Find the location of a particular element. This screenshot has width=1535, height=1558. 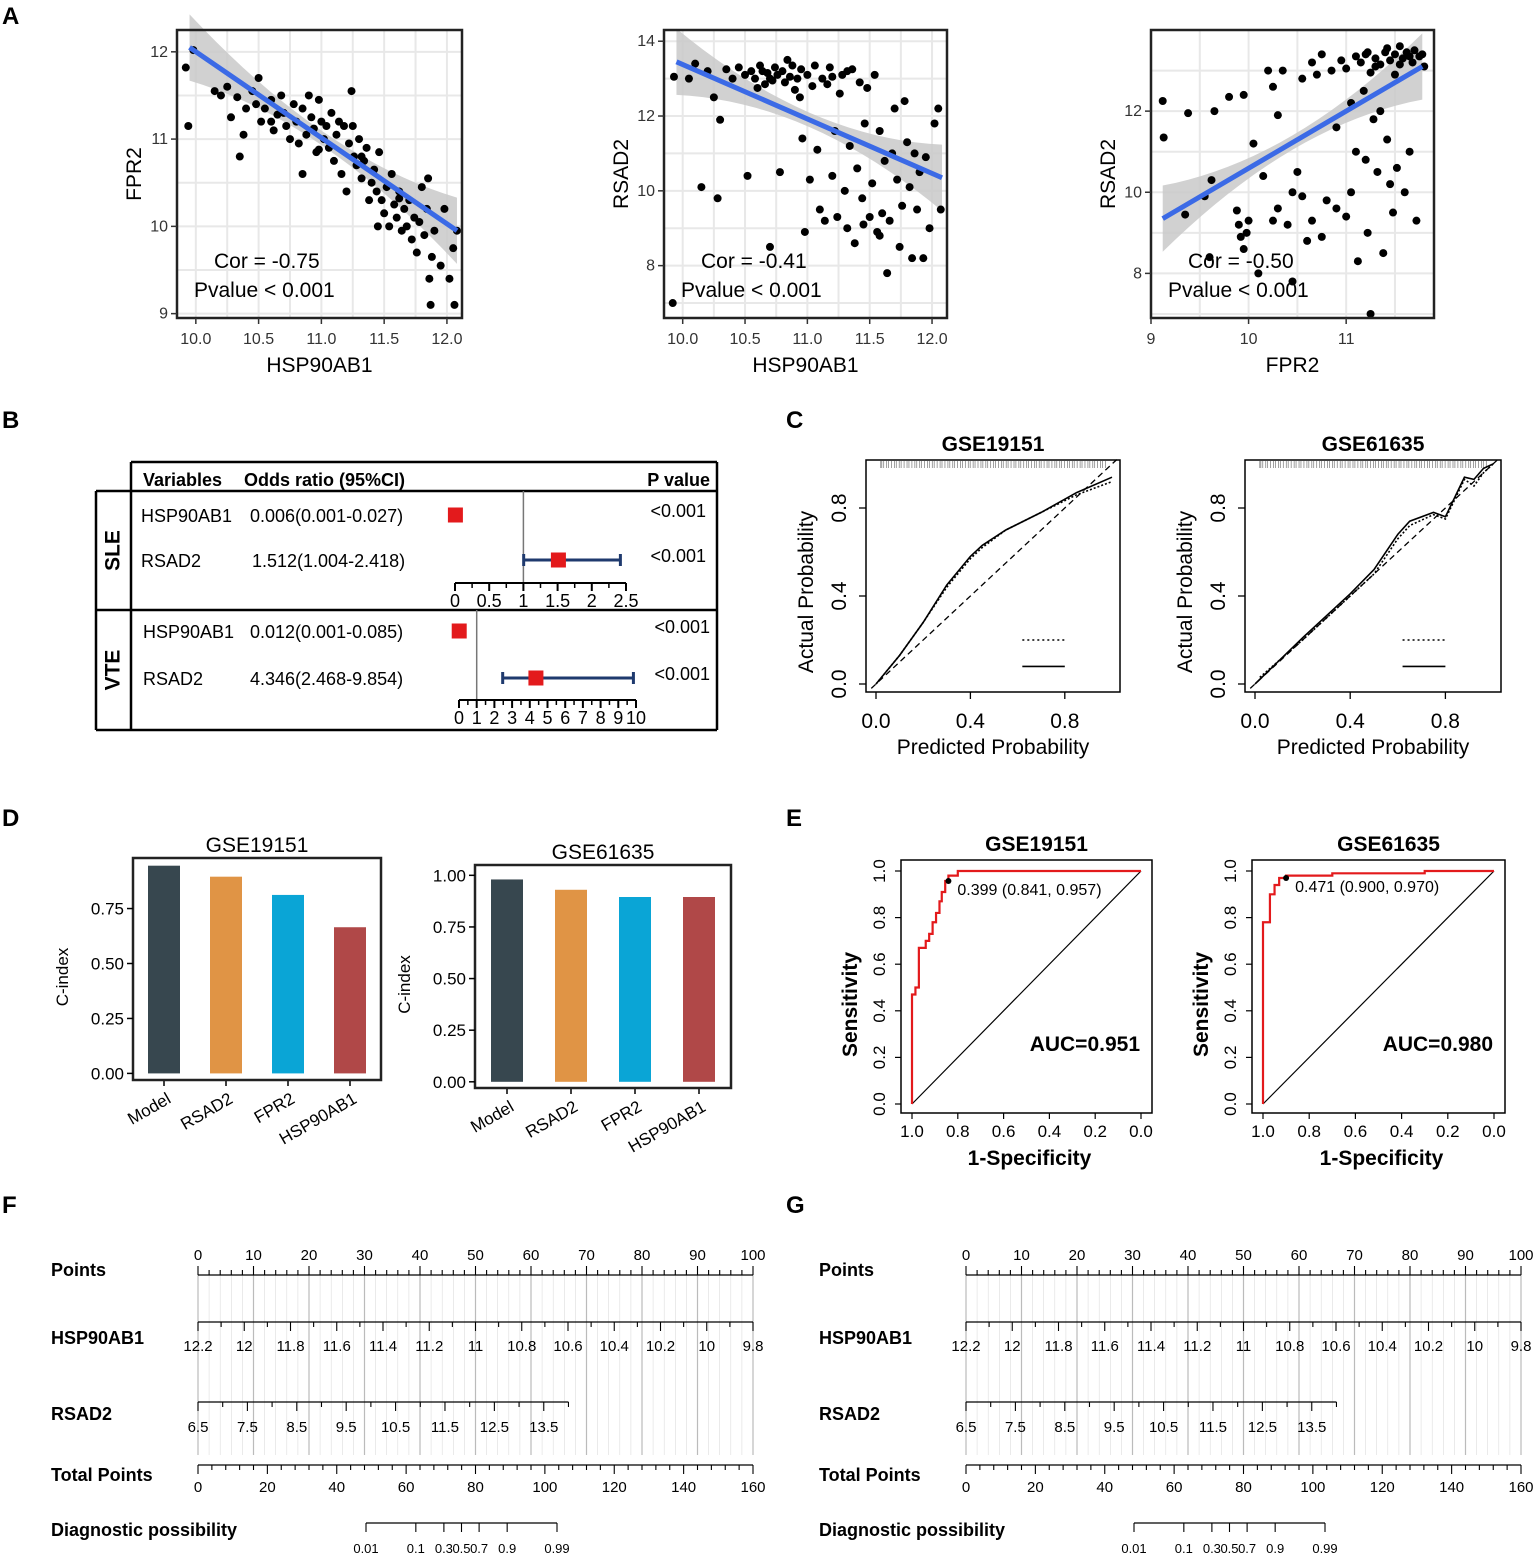

x-tick-label: 11.5 is located at coordinates (870, 339).